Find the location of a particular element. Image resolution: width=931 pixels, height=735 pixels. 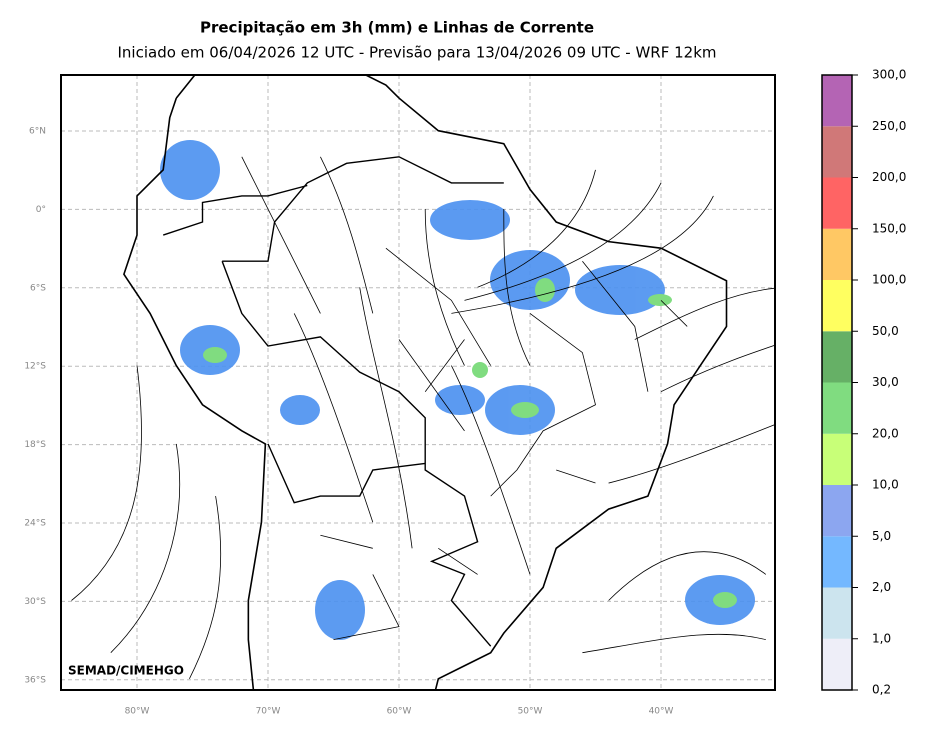

lat-label: 30°S is located at coordinates (35, 602).